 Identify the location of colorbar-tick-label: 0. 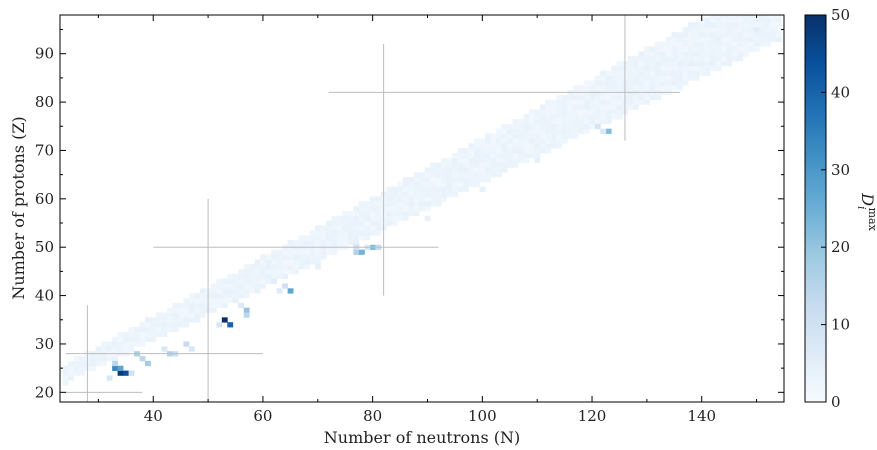
(836, 402).